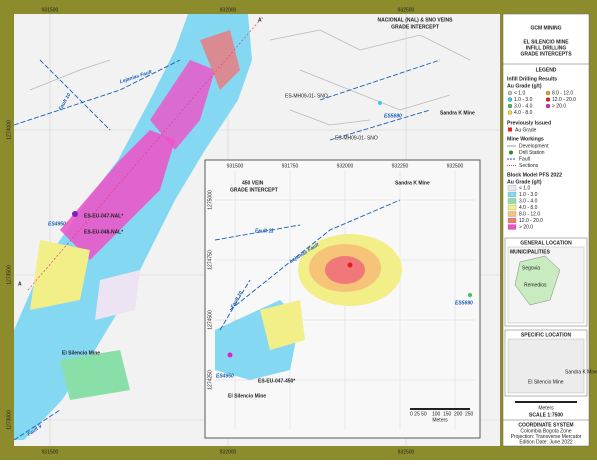 The height and width of the screenshot is (465, 597). I want to click on drill-station, so click(75, 214).